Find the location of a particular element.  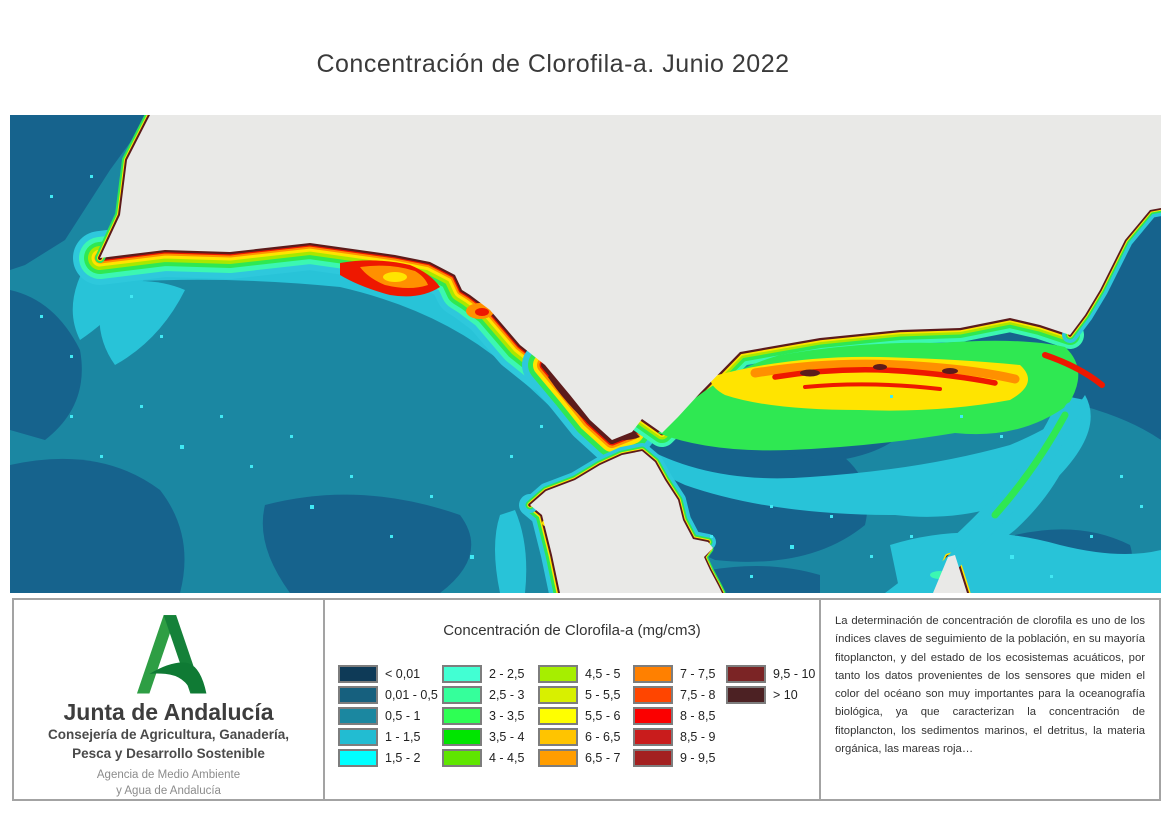

alboran-bloom-red3 is located at coordinates (1073, 370).